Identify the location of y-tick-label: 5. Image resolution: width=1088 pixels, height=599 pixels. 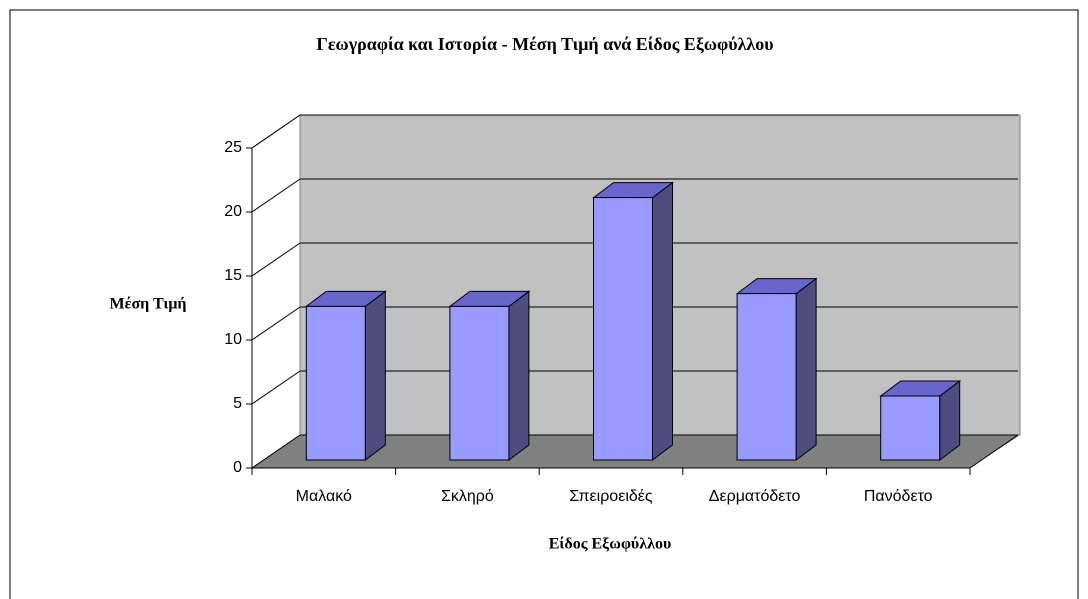
(237, 403).